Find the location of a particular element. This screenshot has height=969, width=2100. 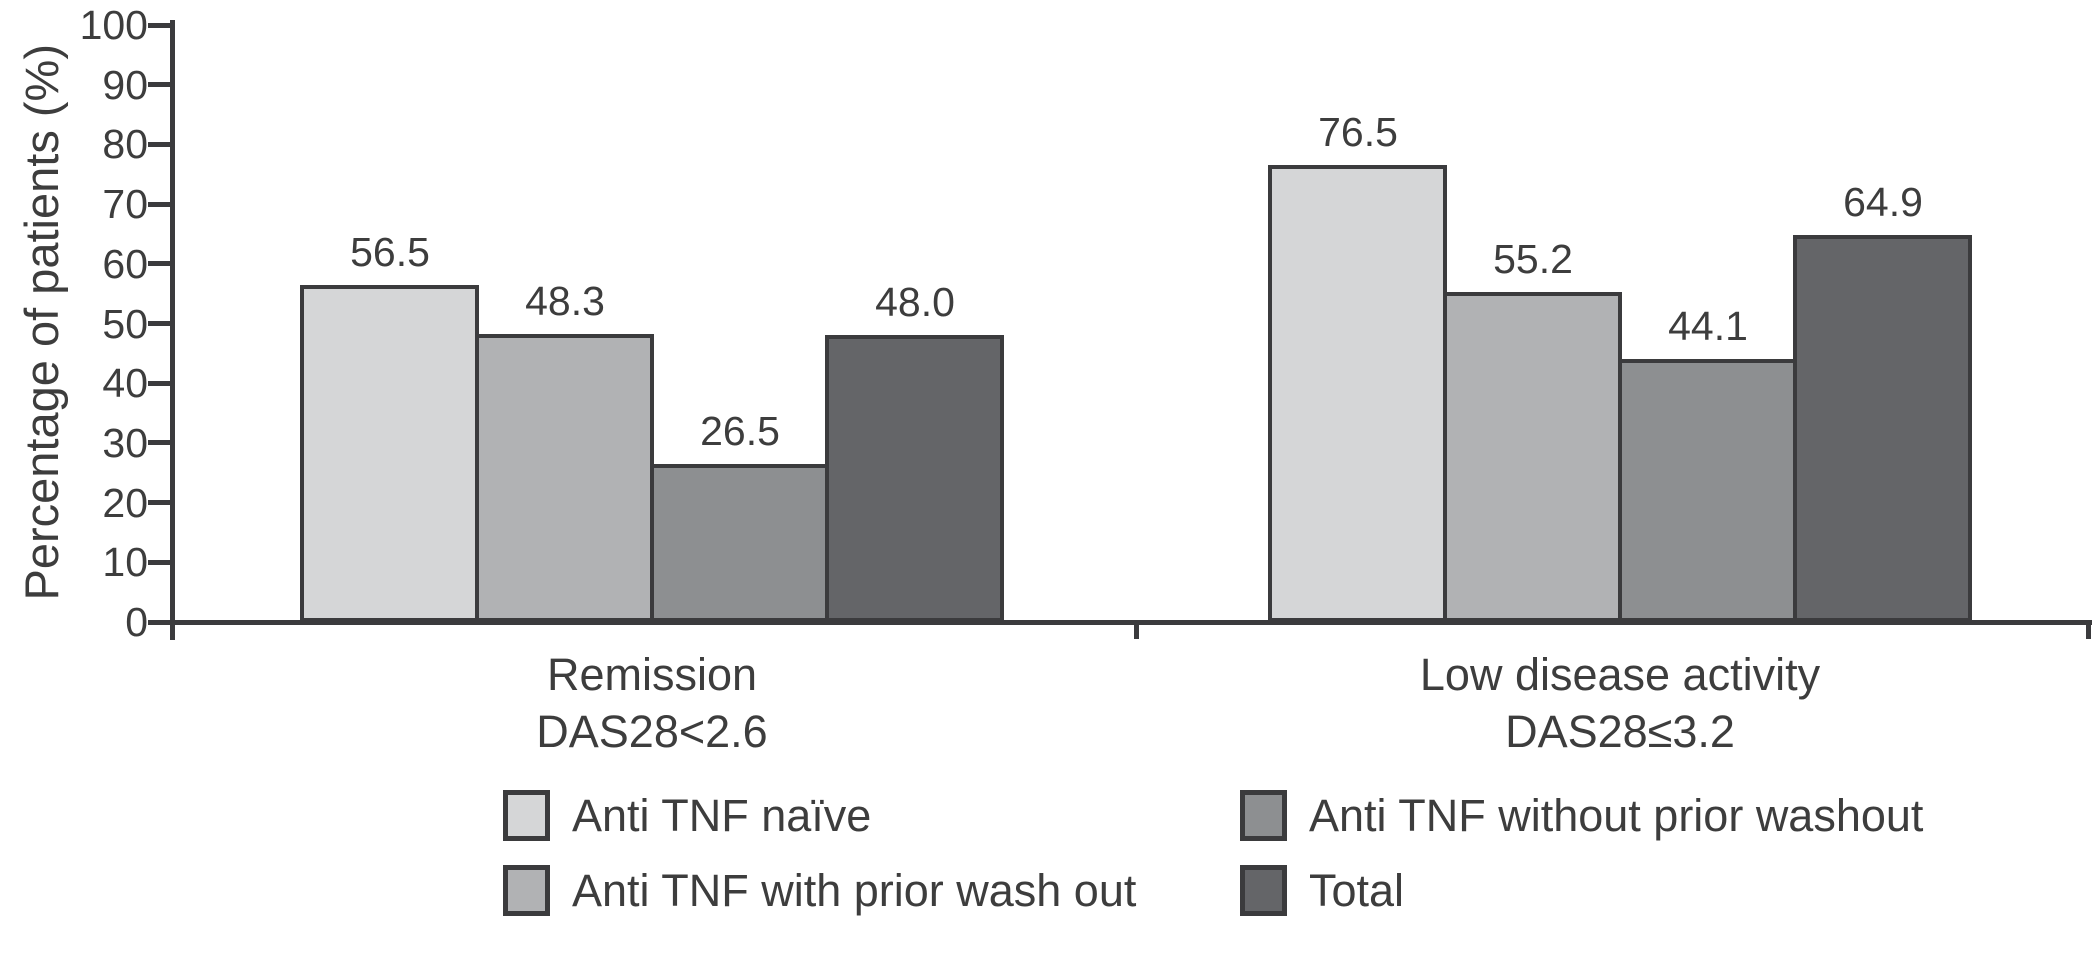

y-tick-label: 50 is located at coordinates (125, 324).